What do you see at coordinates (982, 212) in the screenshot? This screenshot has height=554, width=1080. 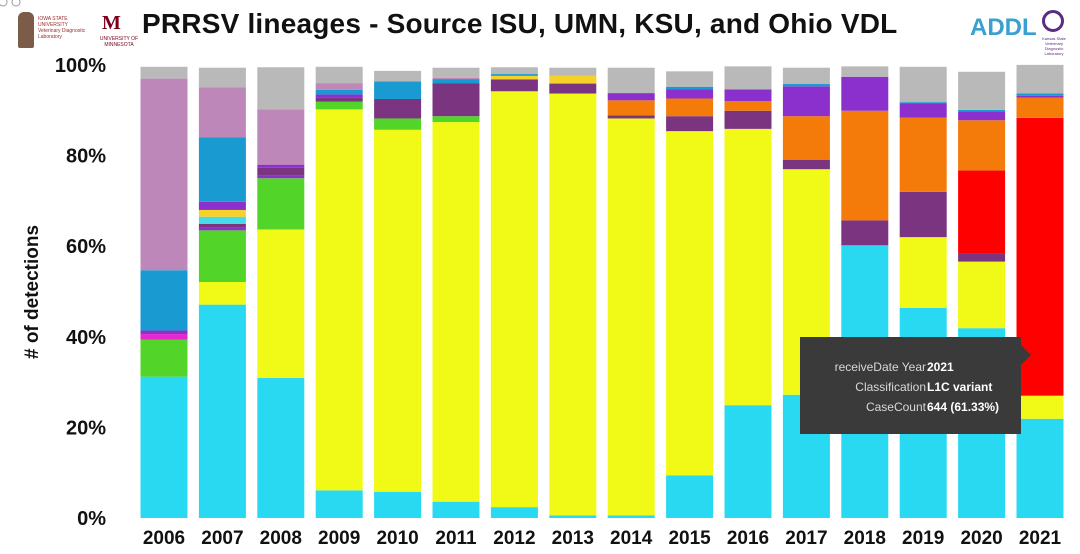 I see `bar-segment-red` at bounding box center [982, 212].